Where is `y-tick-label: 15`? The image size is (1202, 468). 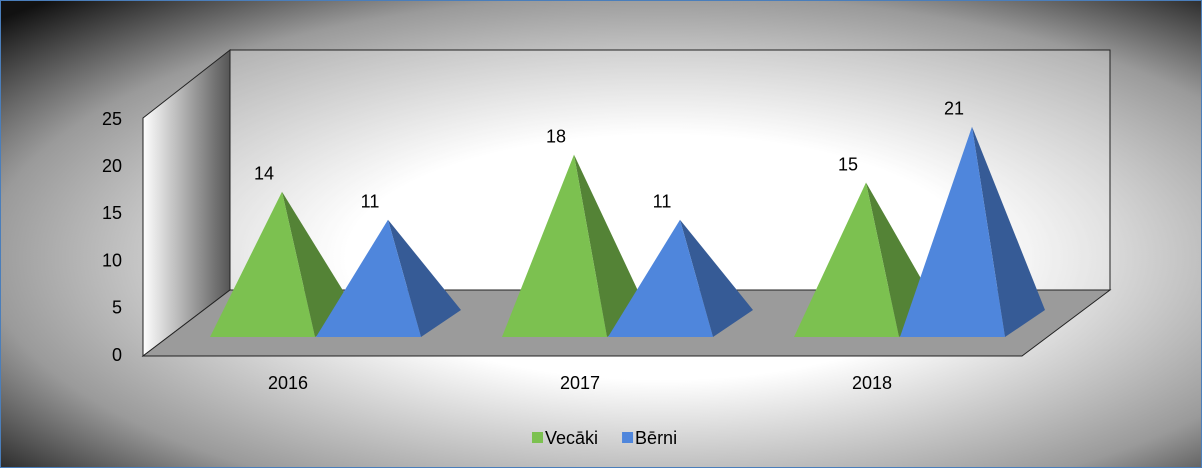
y-tick-label: 15 is located at coordinates (112, 213).